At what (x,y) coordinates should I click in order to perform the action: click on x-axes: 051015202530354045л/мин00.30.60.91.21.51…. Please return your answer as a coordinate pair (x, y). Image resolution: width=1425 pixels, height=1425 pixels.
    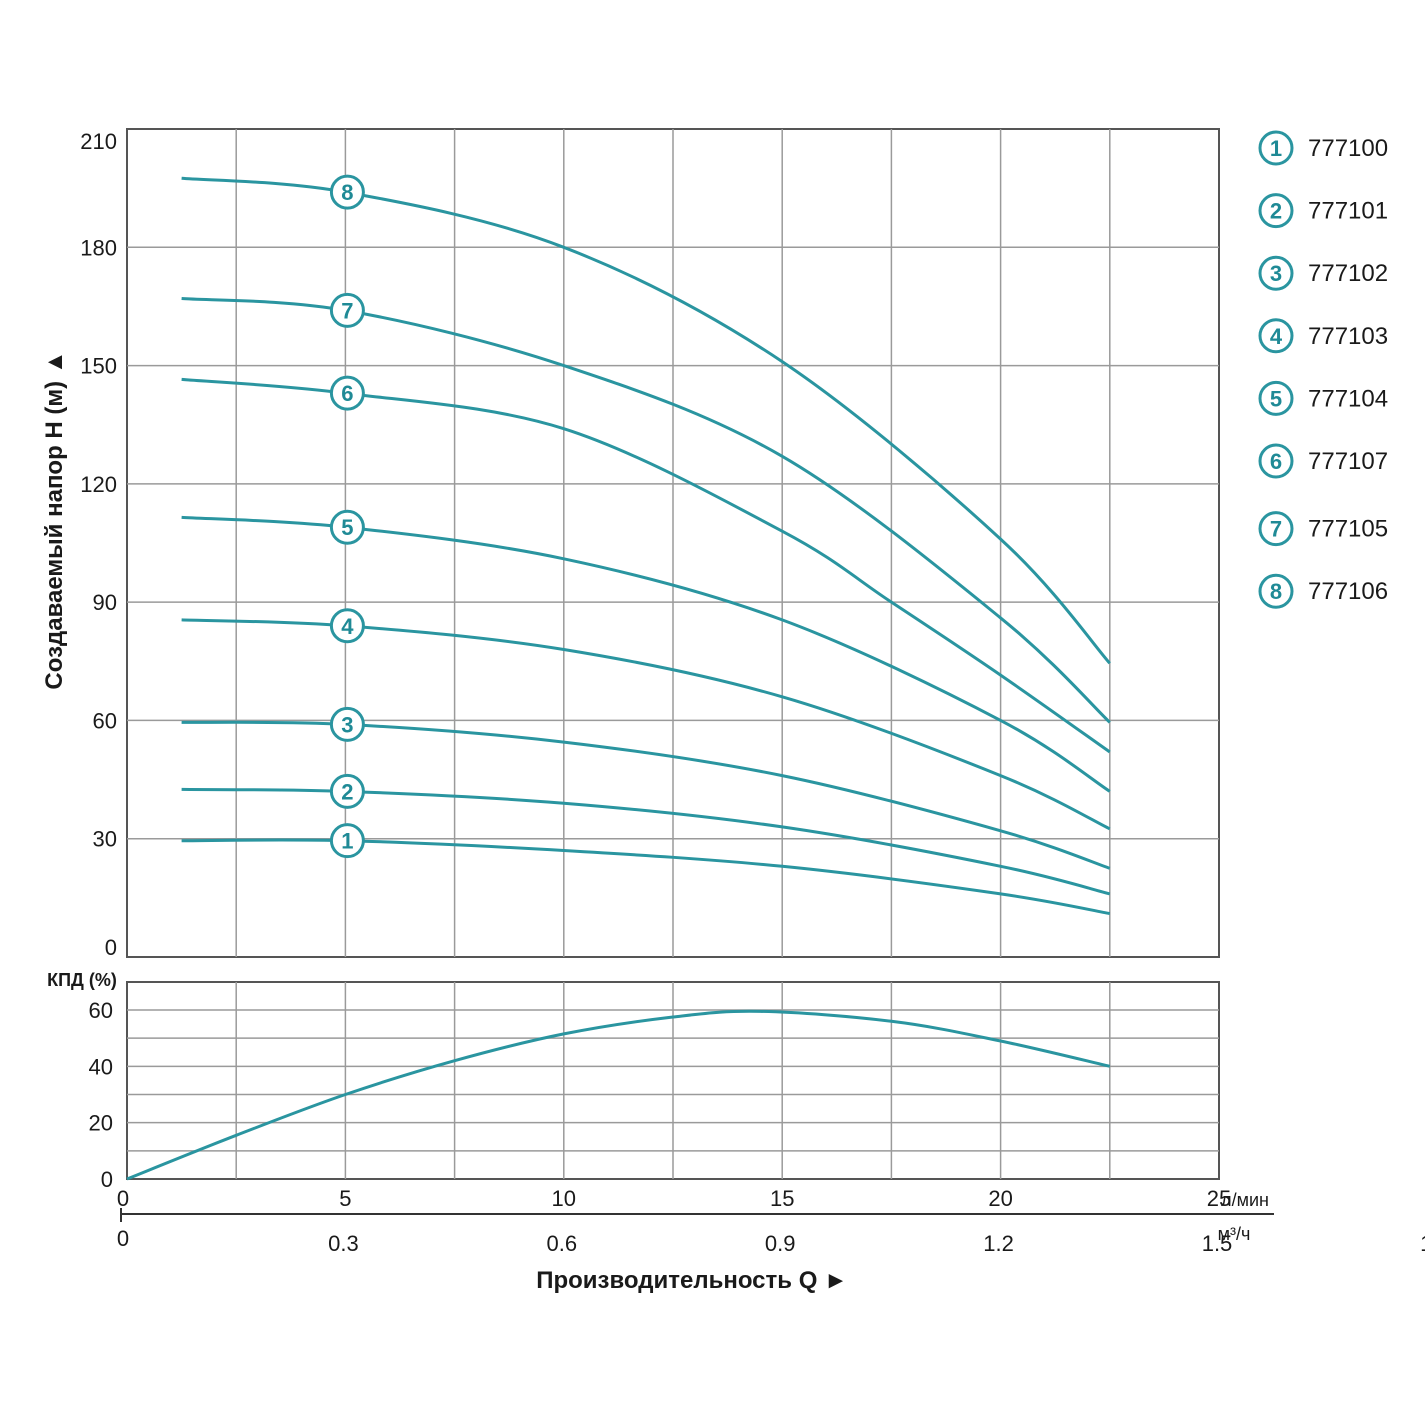
    Looking at the image, I should click on (771, 1221).